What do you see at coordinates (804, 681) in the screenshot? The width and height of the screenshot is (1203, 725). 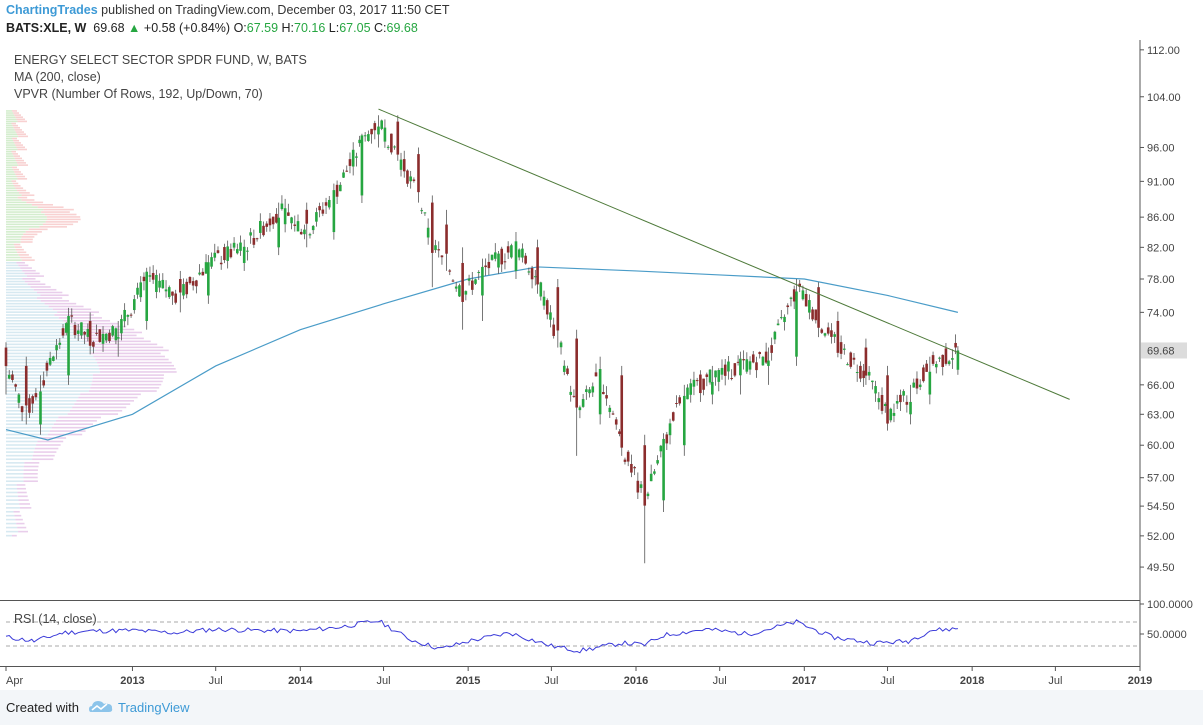 I see `time-tick-label: 2017` at bounding box center [804, 681].